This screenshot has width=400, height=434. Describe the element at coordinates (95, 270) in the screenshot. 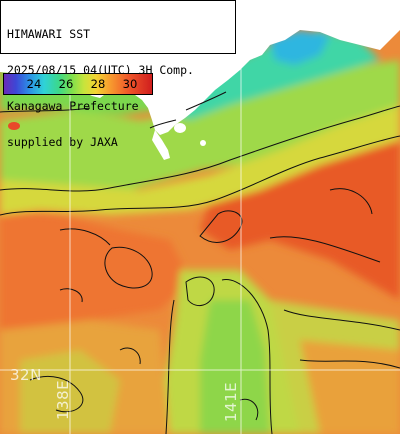

I see `warm-west` at that location.